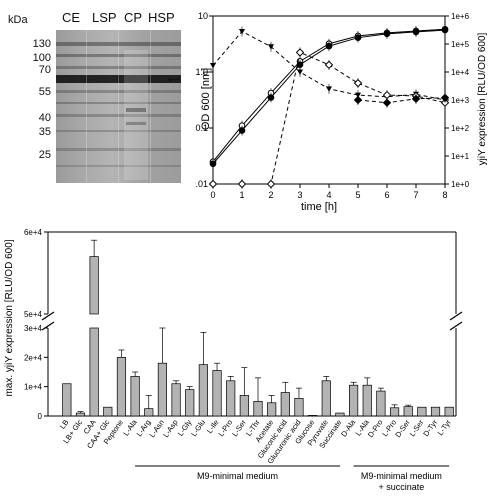 The image size is (500, 500). What do you see at coordinates (71, 17) in the screenshot?
I see `gel-lane-label: CE` at bounding box center [71, 17].